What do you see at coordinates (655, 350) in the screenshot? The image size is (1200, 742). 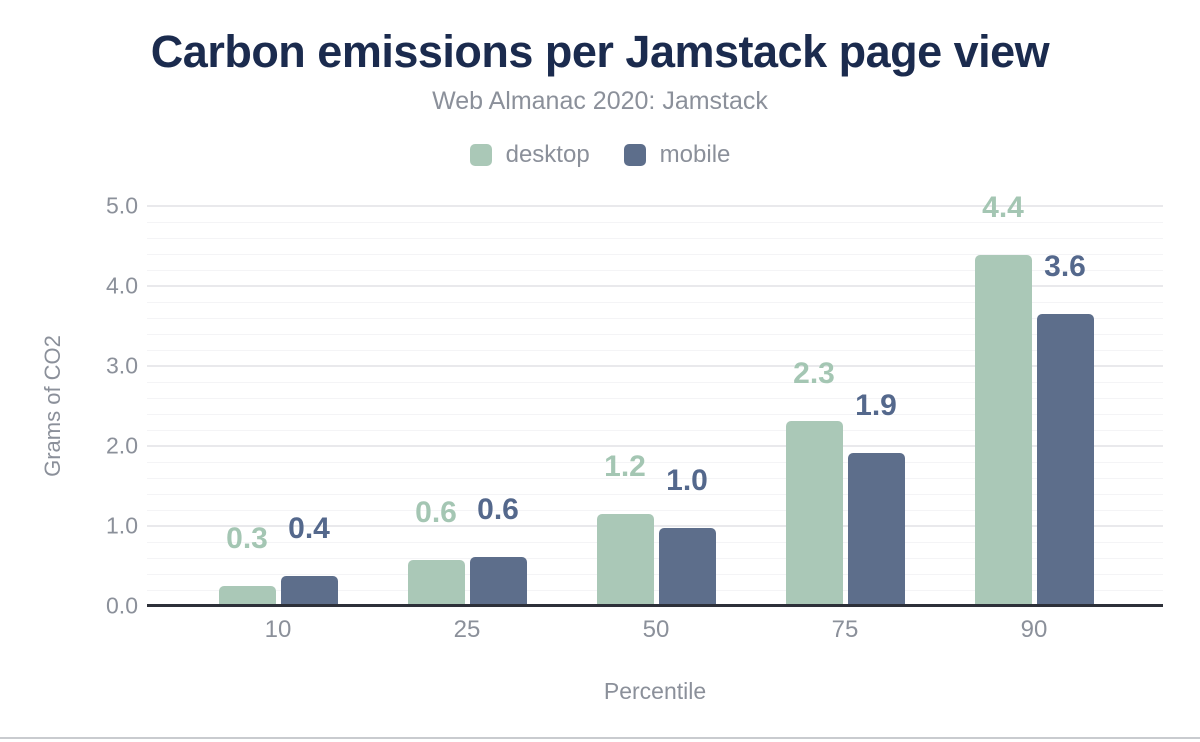 I see `gridline-minor-3.2` at bounding box center [655, 350].